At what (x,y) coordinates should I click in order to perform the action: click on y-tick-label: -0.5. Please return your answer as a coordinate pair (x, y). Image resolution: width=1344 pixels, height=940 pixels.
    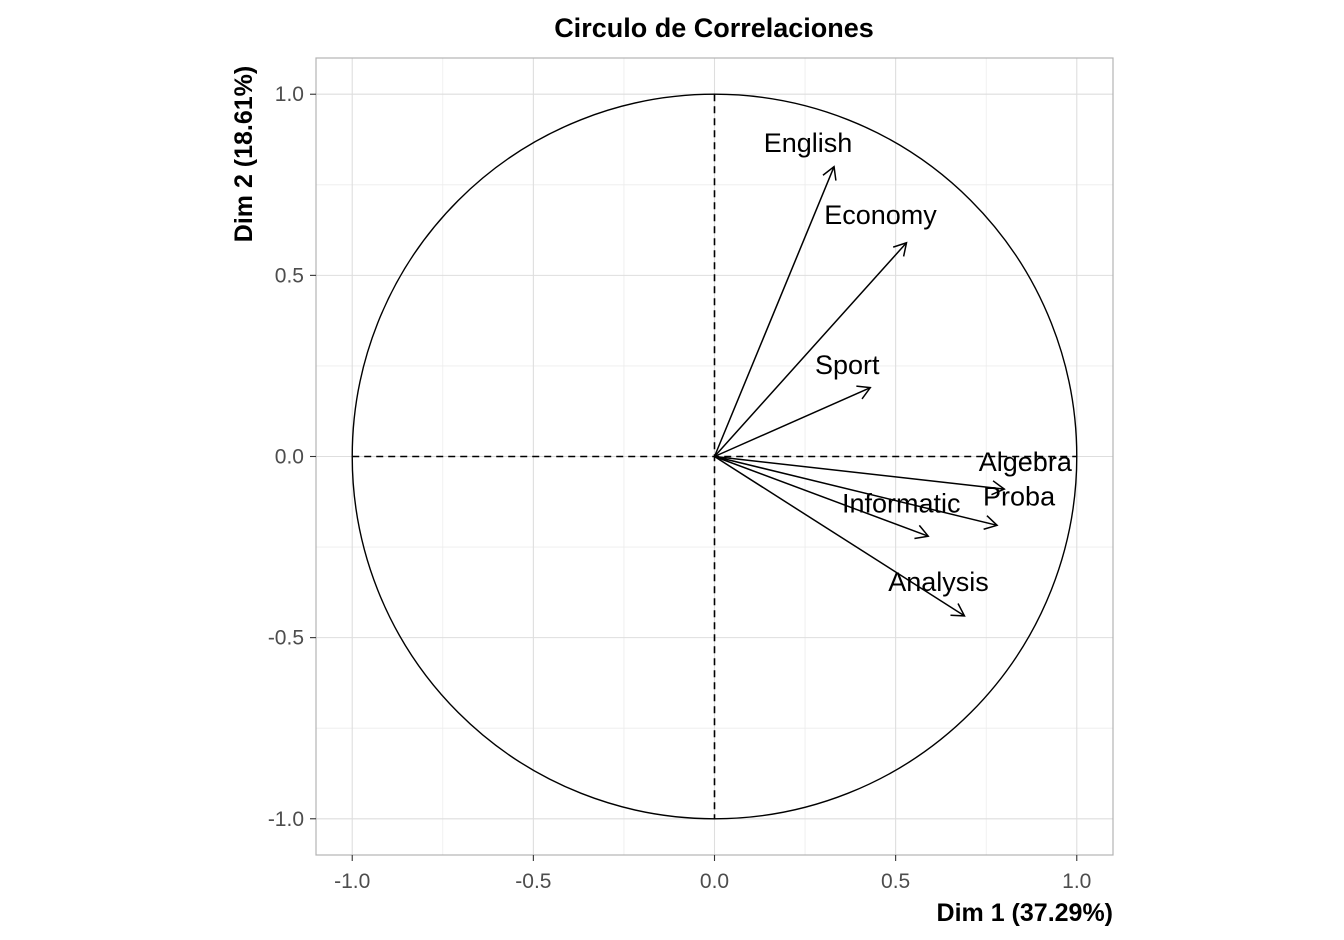
    Looking at the image, I should click on (286, 638).